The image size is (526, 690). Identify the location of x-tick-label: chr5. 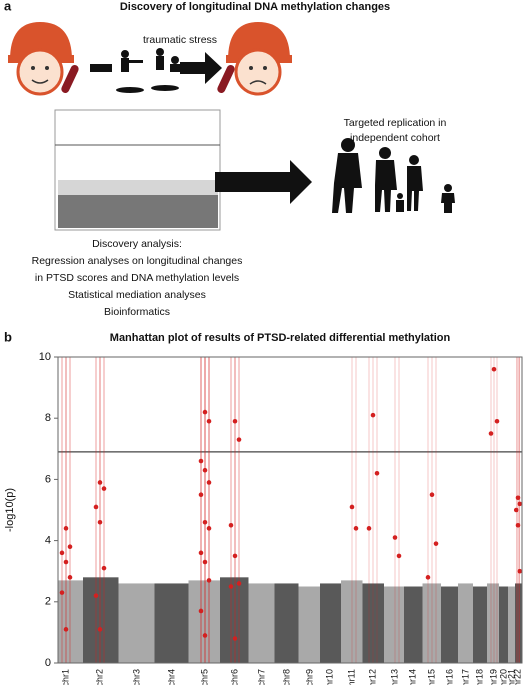
(204, 677).